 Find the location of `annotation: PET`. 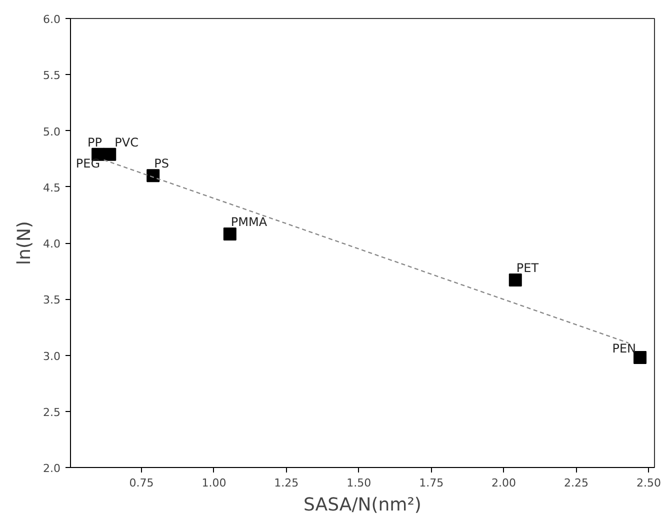

annotation: PET is located at coordinates (528, 268).